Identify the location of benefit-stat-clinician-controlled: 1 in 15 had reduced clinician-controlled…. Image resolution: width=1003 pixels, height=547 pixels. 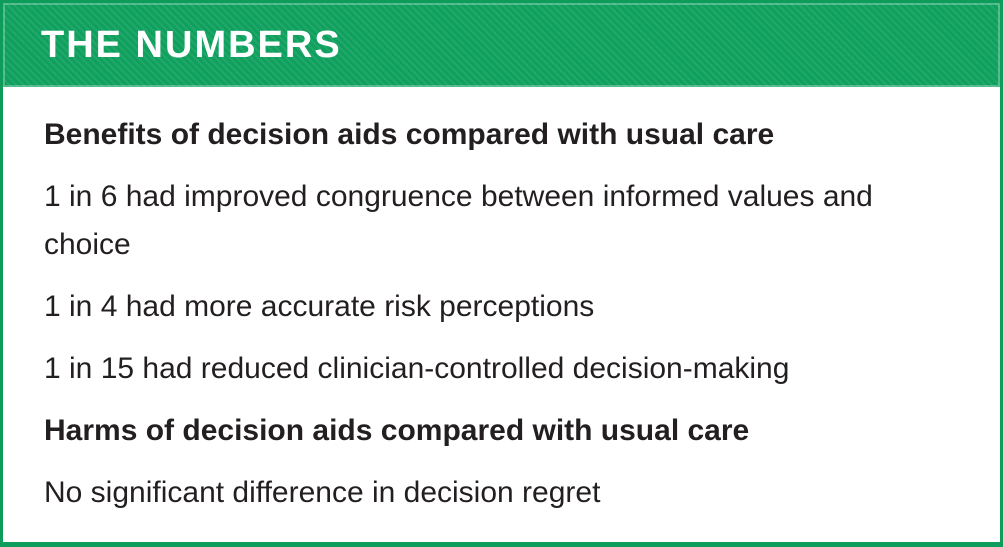
(417, 368).